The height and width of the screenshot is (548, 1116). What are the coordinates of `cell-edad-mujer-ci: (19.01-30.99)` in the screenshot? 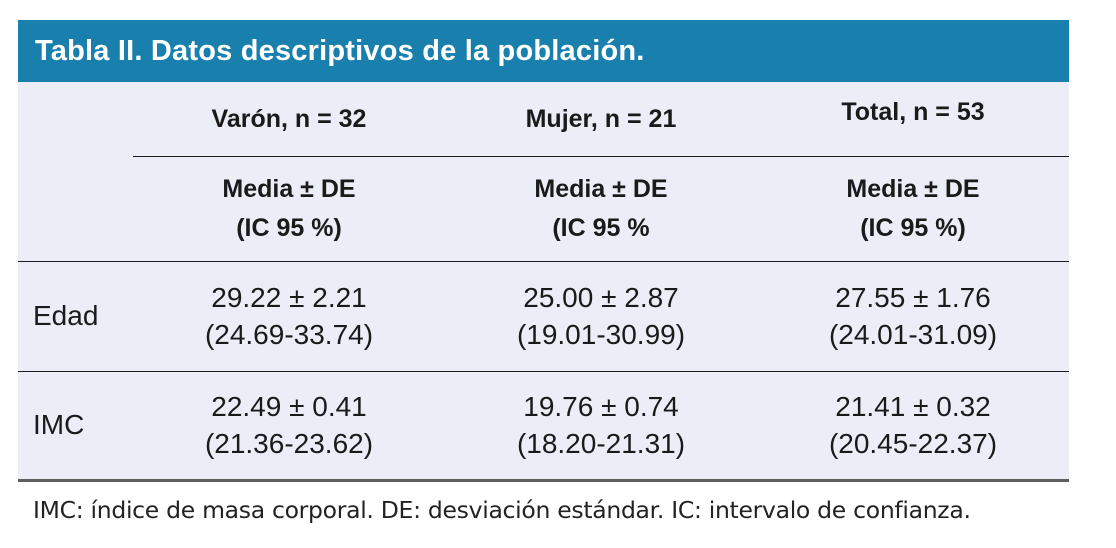 It's located at (601, 334).